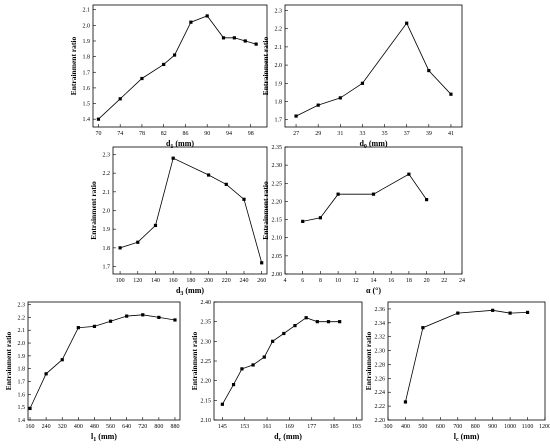 The image size is (550, 448). I want to click on y-tick-label: 1.6, so click(22, 395).